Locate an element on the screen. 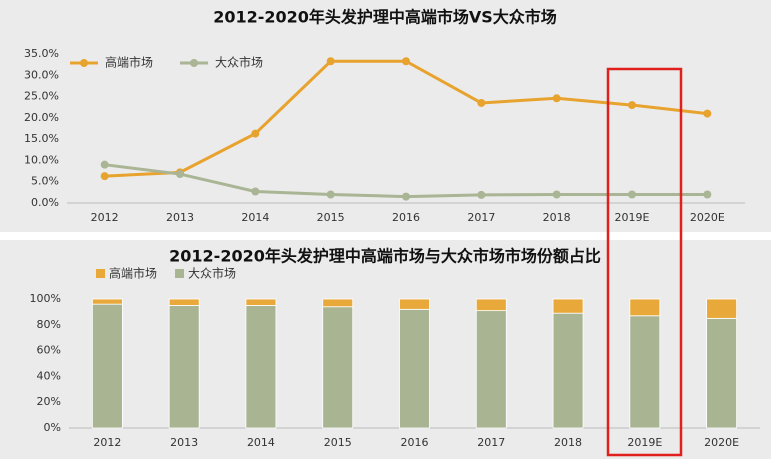  y-tick-label: 35.0% is located at coordinates (41, 53).